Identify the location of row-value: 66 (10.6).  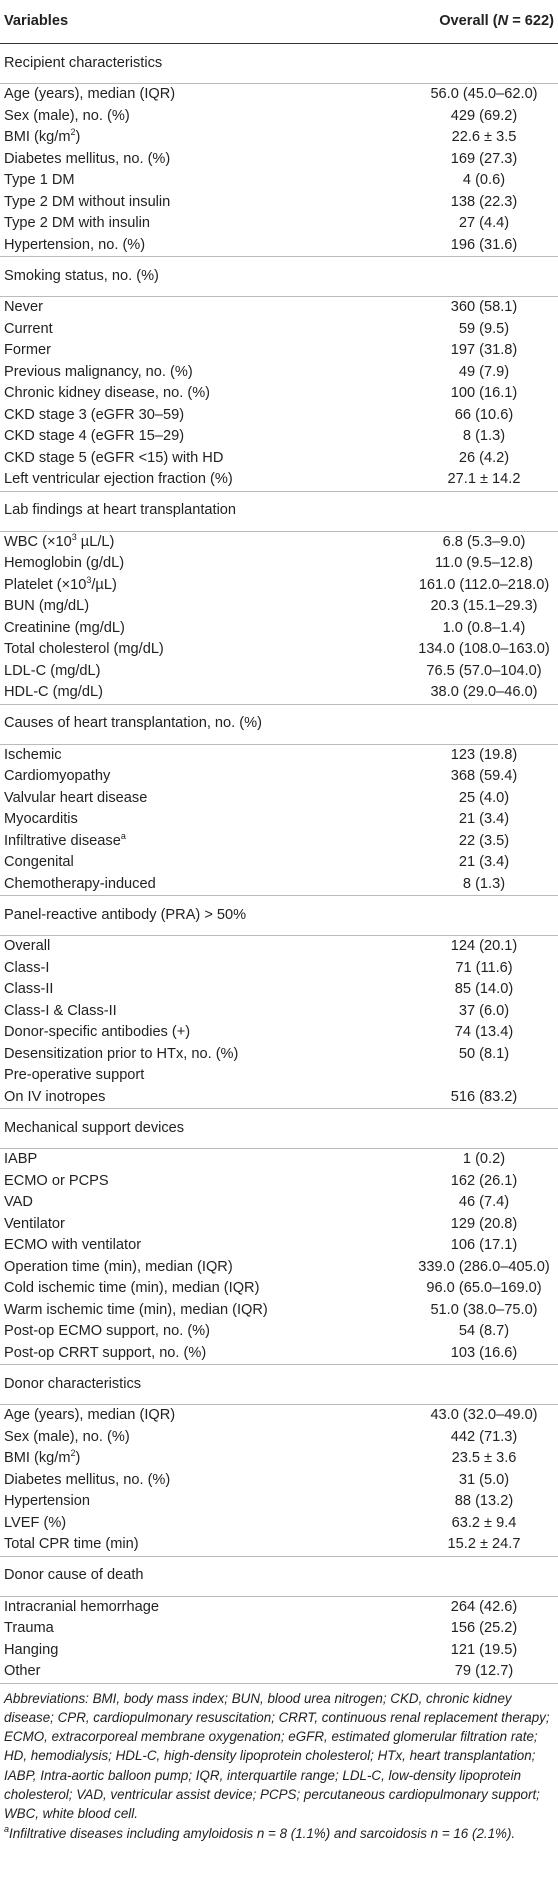
(484, 414).